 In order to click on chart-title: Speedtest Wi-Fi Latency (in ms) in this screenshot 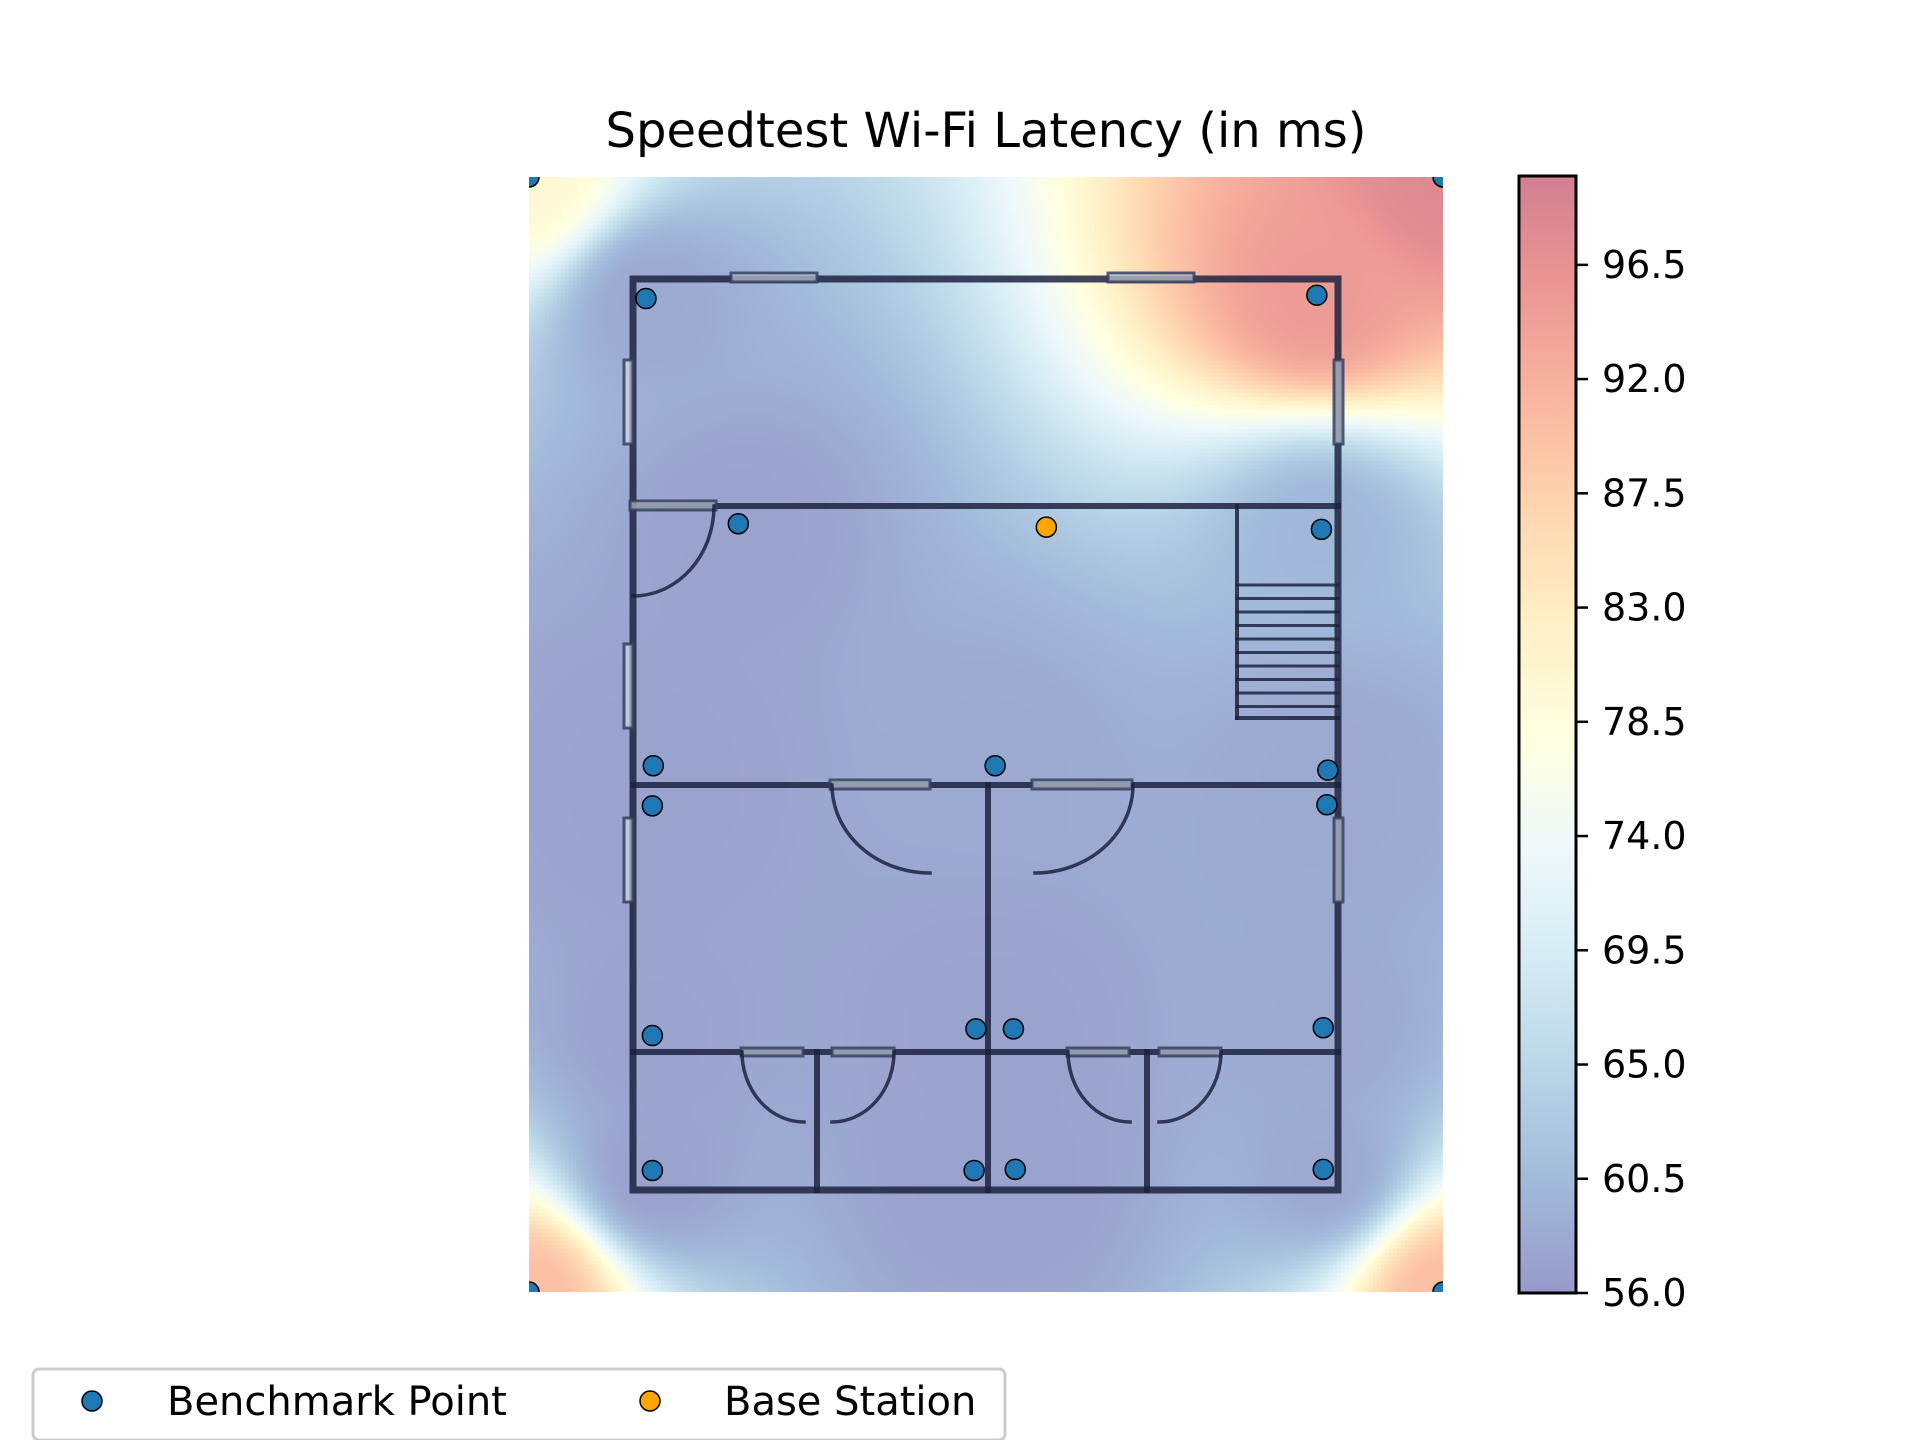, I will do `click(986, 131)`.